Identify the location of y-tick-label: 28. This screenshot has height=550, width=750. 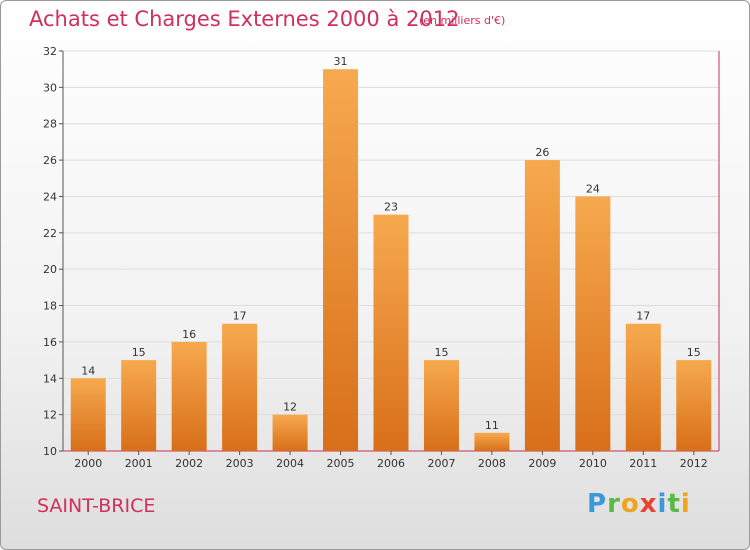
(50, 124).